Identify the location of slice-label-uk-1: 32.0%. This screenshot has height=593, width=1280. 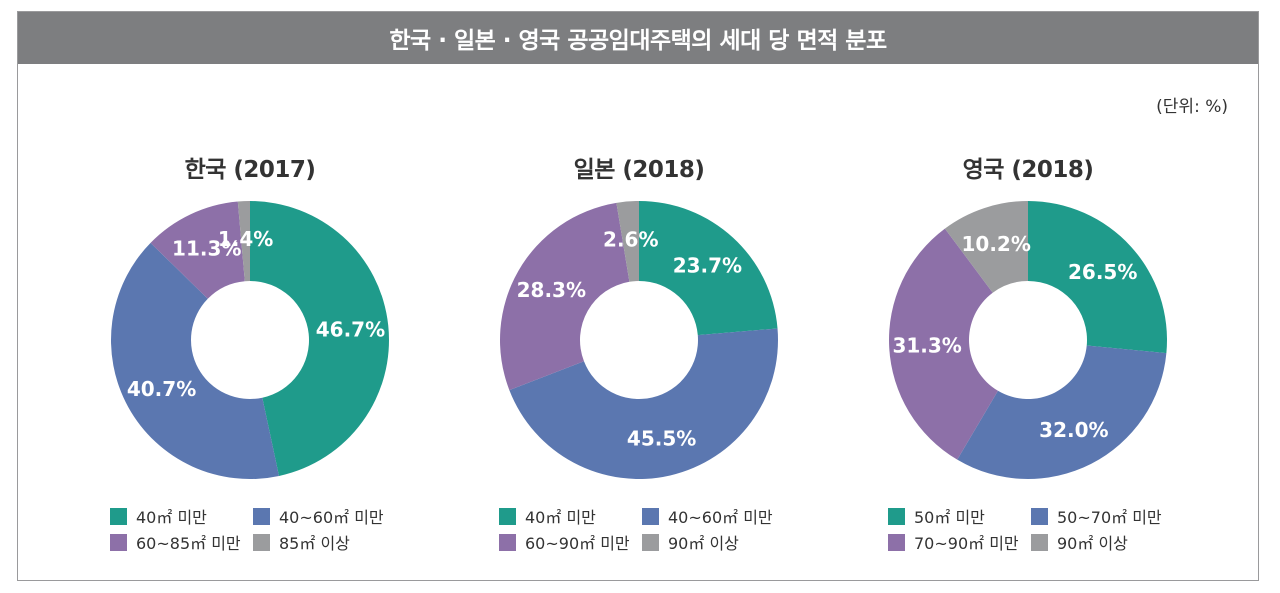
(1073, 430).